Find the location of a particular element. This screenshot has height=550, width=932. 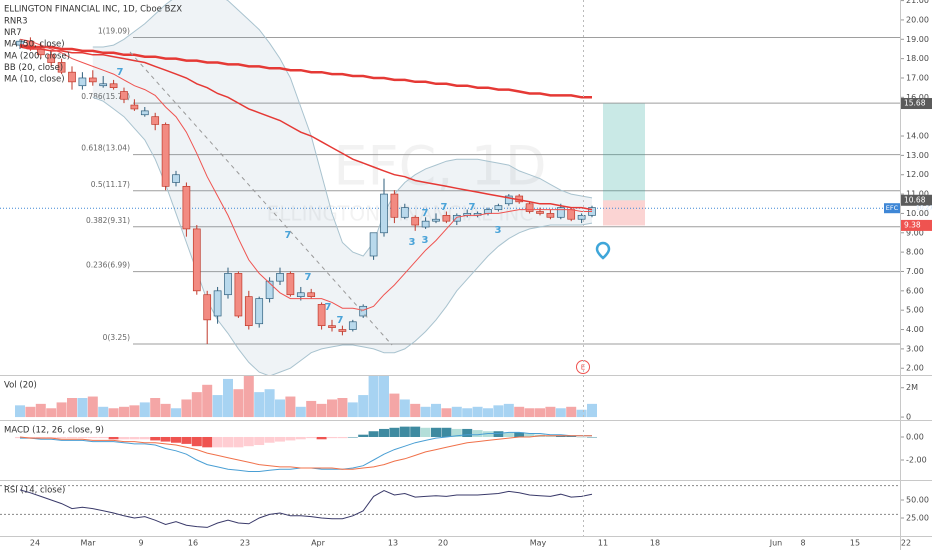

fib-label: 0.382(9.31) is located at coordinates (108, 220).